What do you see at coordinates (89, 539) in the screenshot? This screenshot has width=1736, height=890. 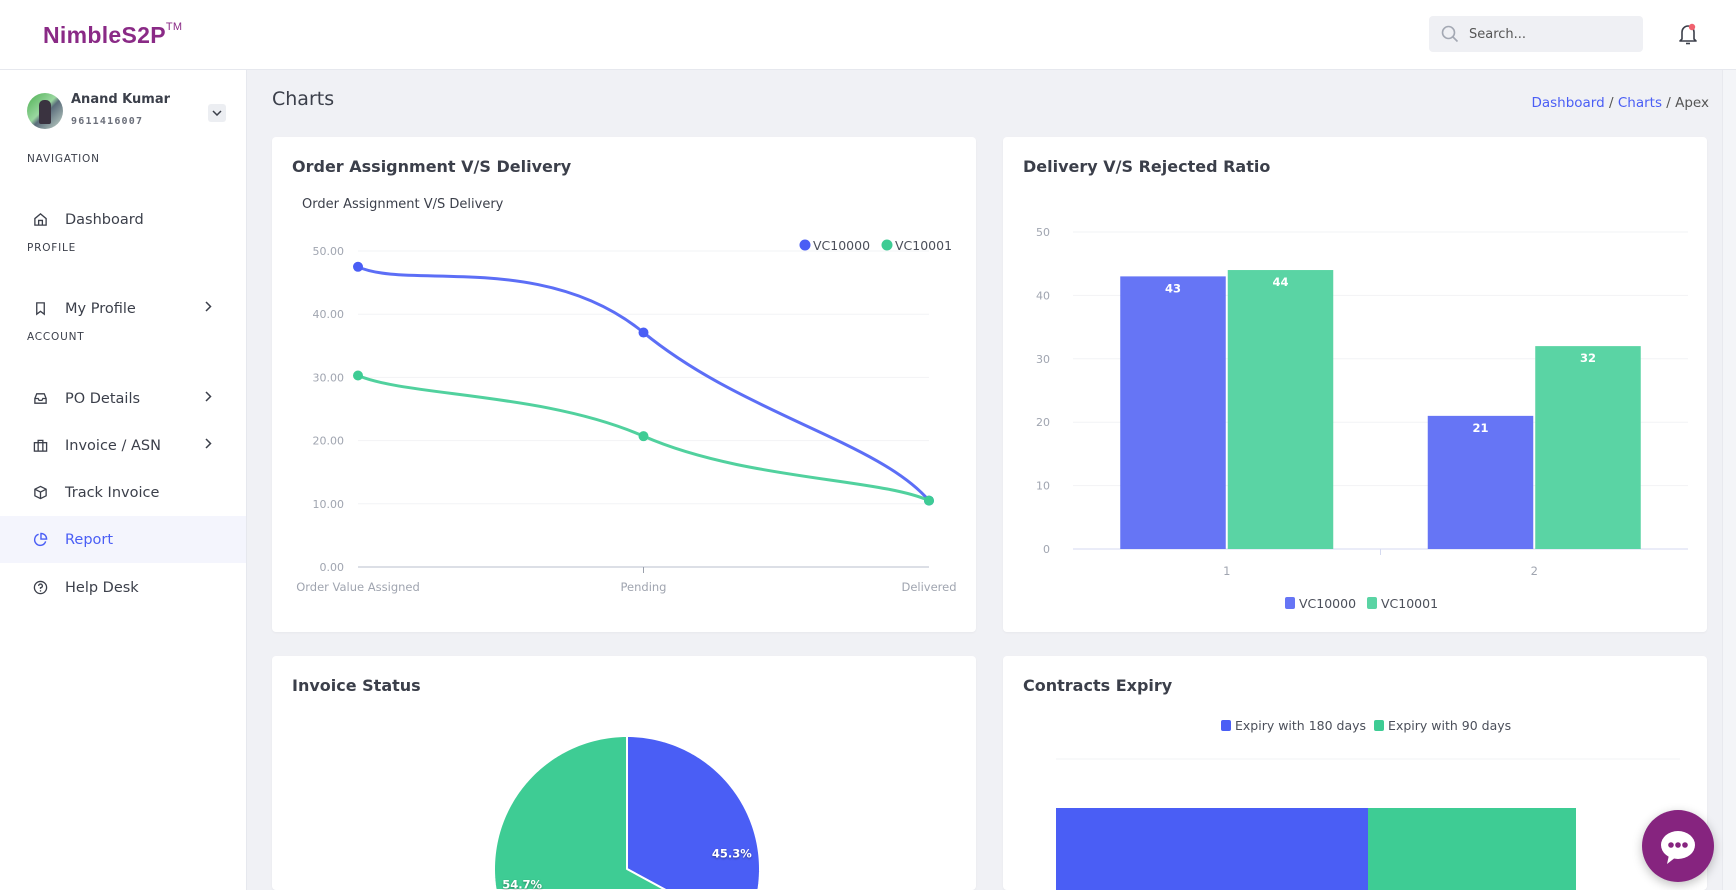 I see `sidebar-item-label: Report` at bounding box center [89, 539].